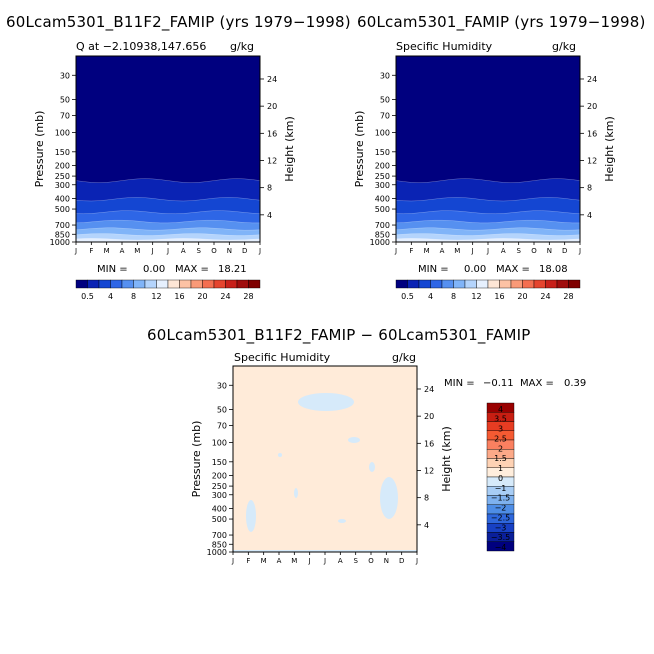  Describe the element at coordinates (141, 46) in the screenshot. I see `panel1-subtitle: Q at −2.10938,147.656` at that location.